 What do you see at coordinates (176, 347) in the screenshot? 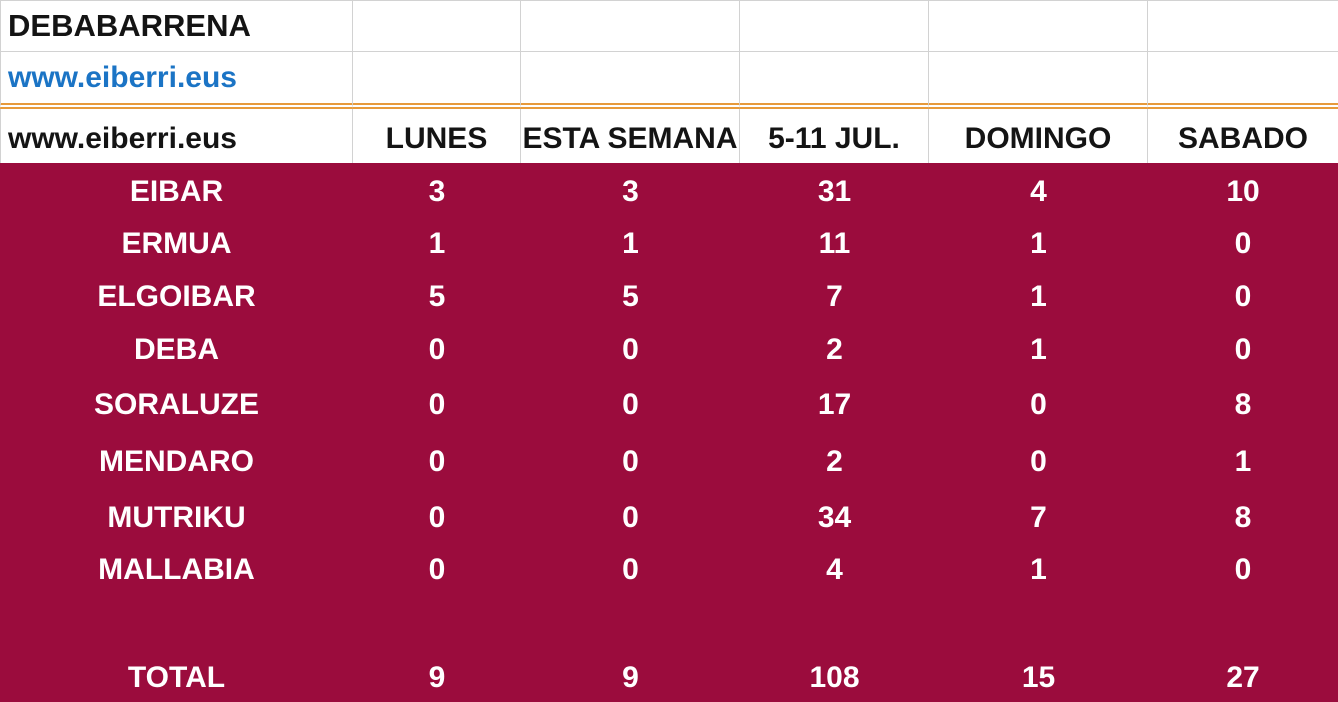
I see `row-label: DEBA` at bounding box center [176, 347].